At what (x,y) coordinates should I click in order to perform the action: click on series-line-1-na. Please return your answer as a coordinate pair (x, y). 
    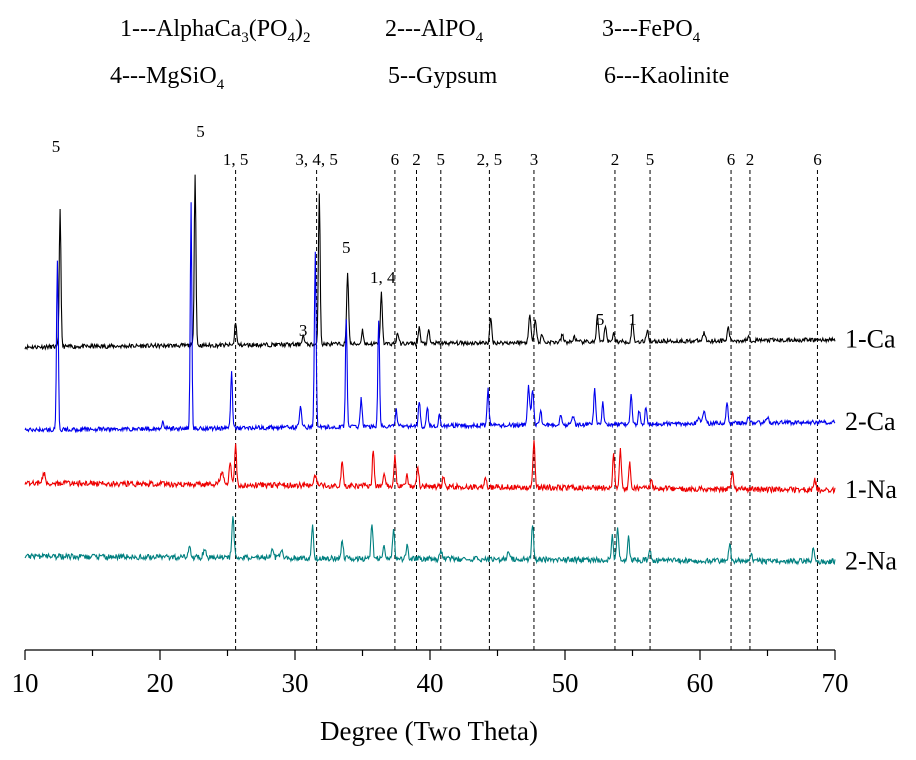
    Looking at the image, I should click on (430, 467).